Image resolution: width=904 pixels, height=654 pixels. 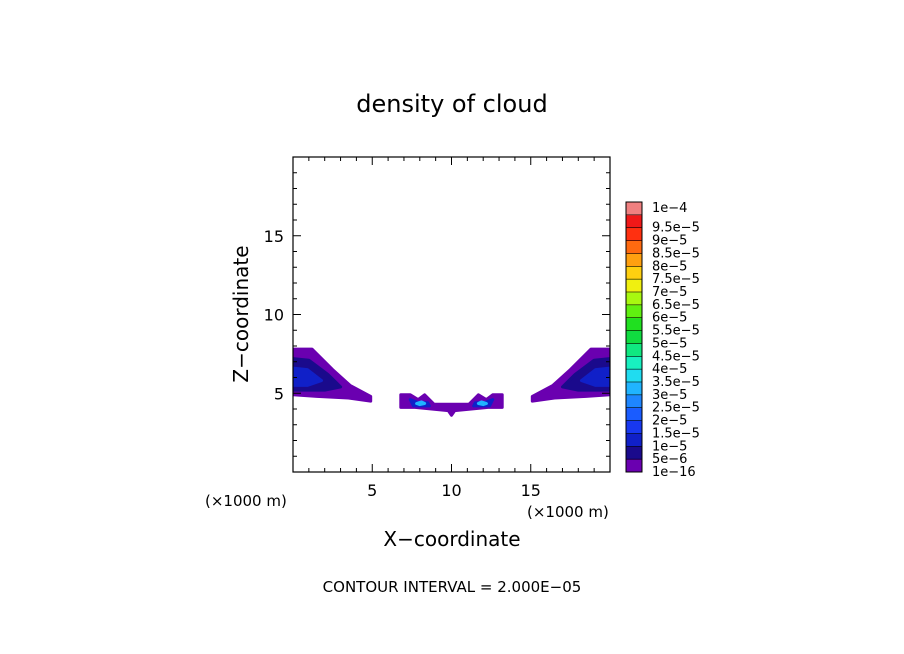 What do you see at coordinates (279, 393) in the screenshot?
I see `y-tick-label: 5` at bounding box center [279, 393].